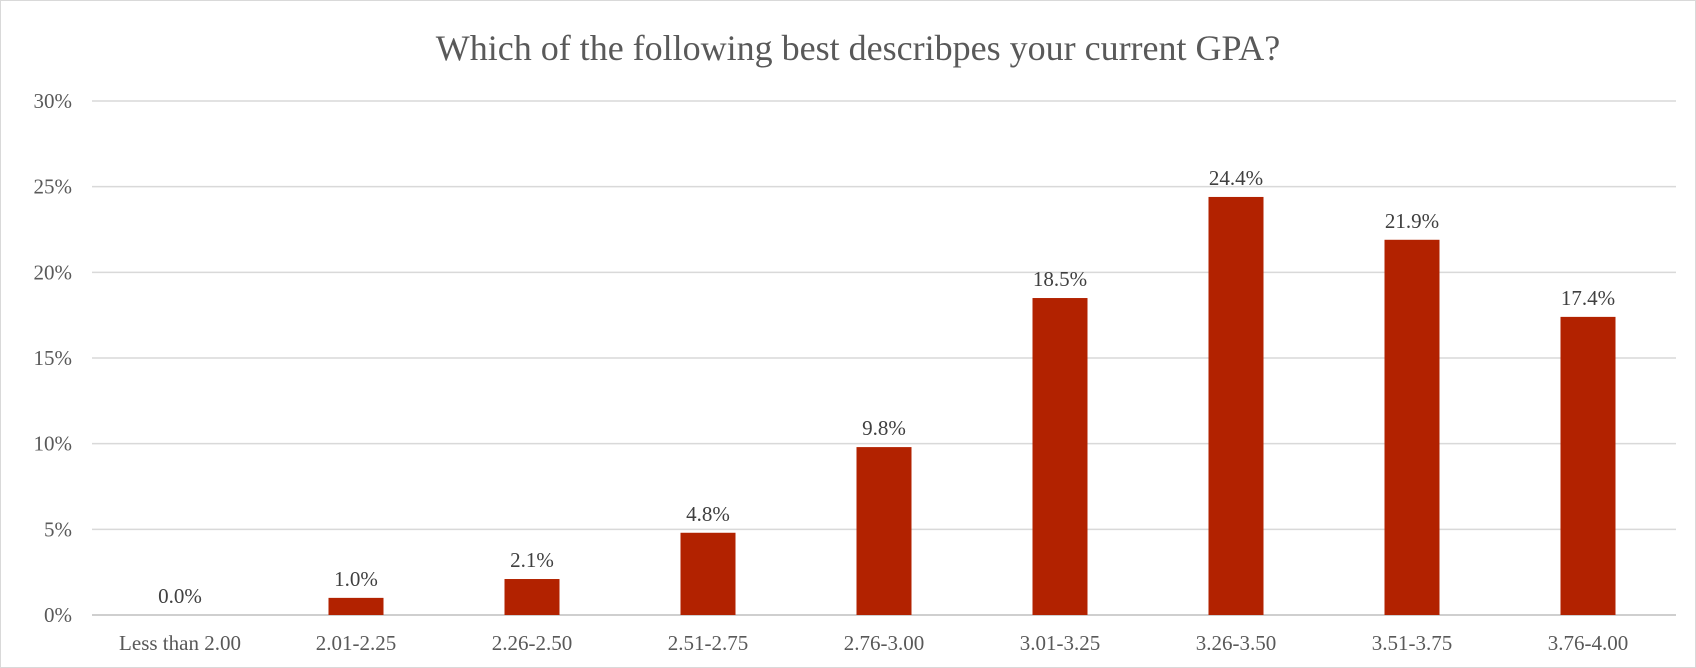 The height and width of the screenshot is (668, 1696). What do you see at coordinates (356, 579) in the screenshot?
I see `data-label: 1.0%` at bounding box center [356, 579].